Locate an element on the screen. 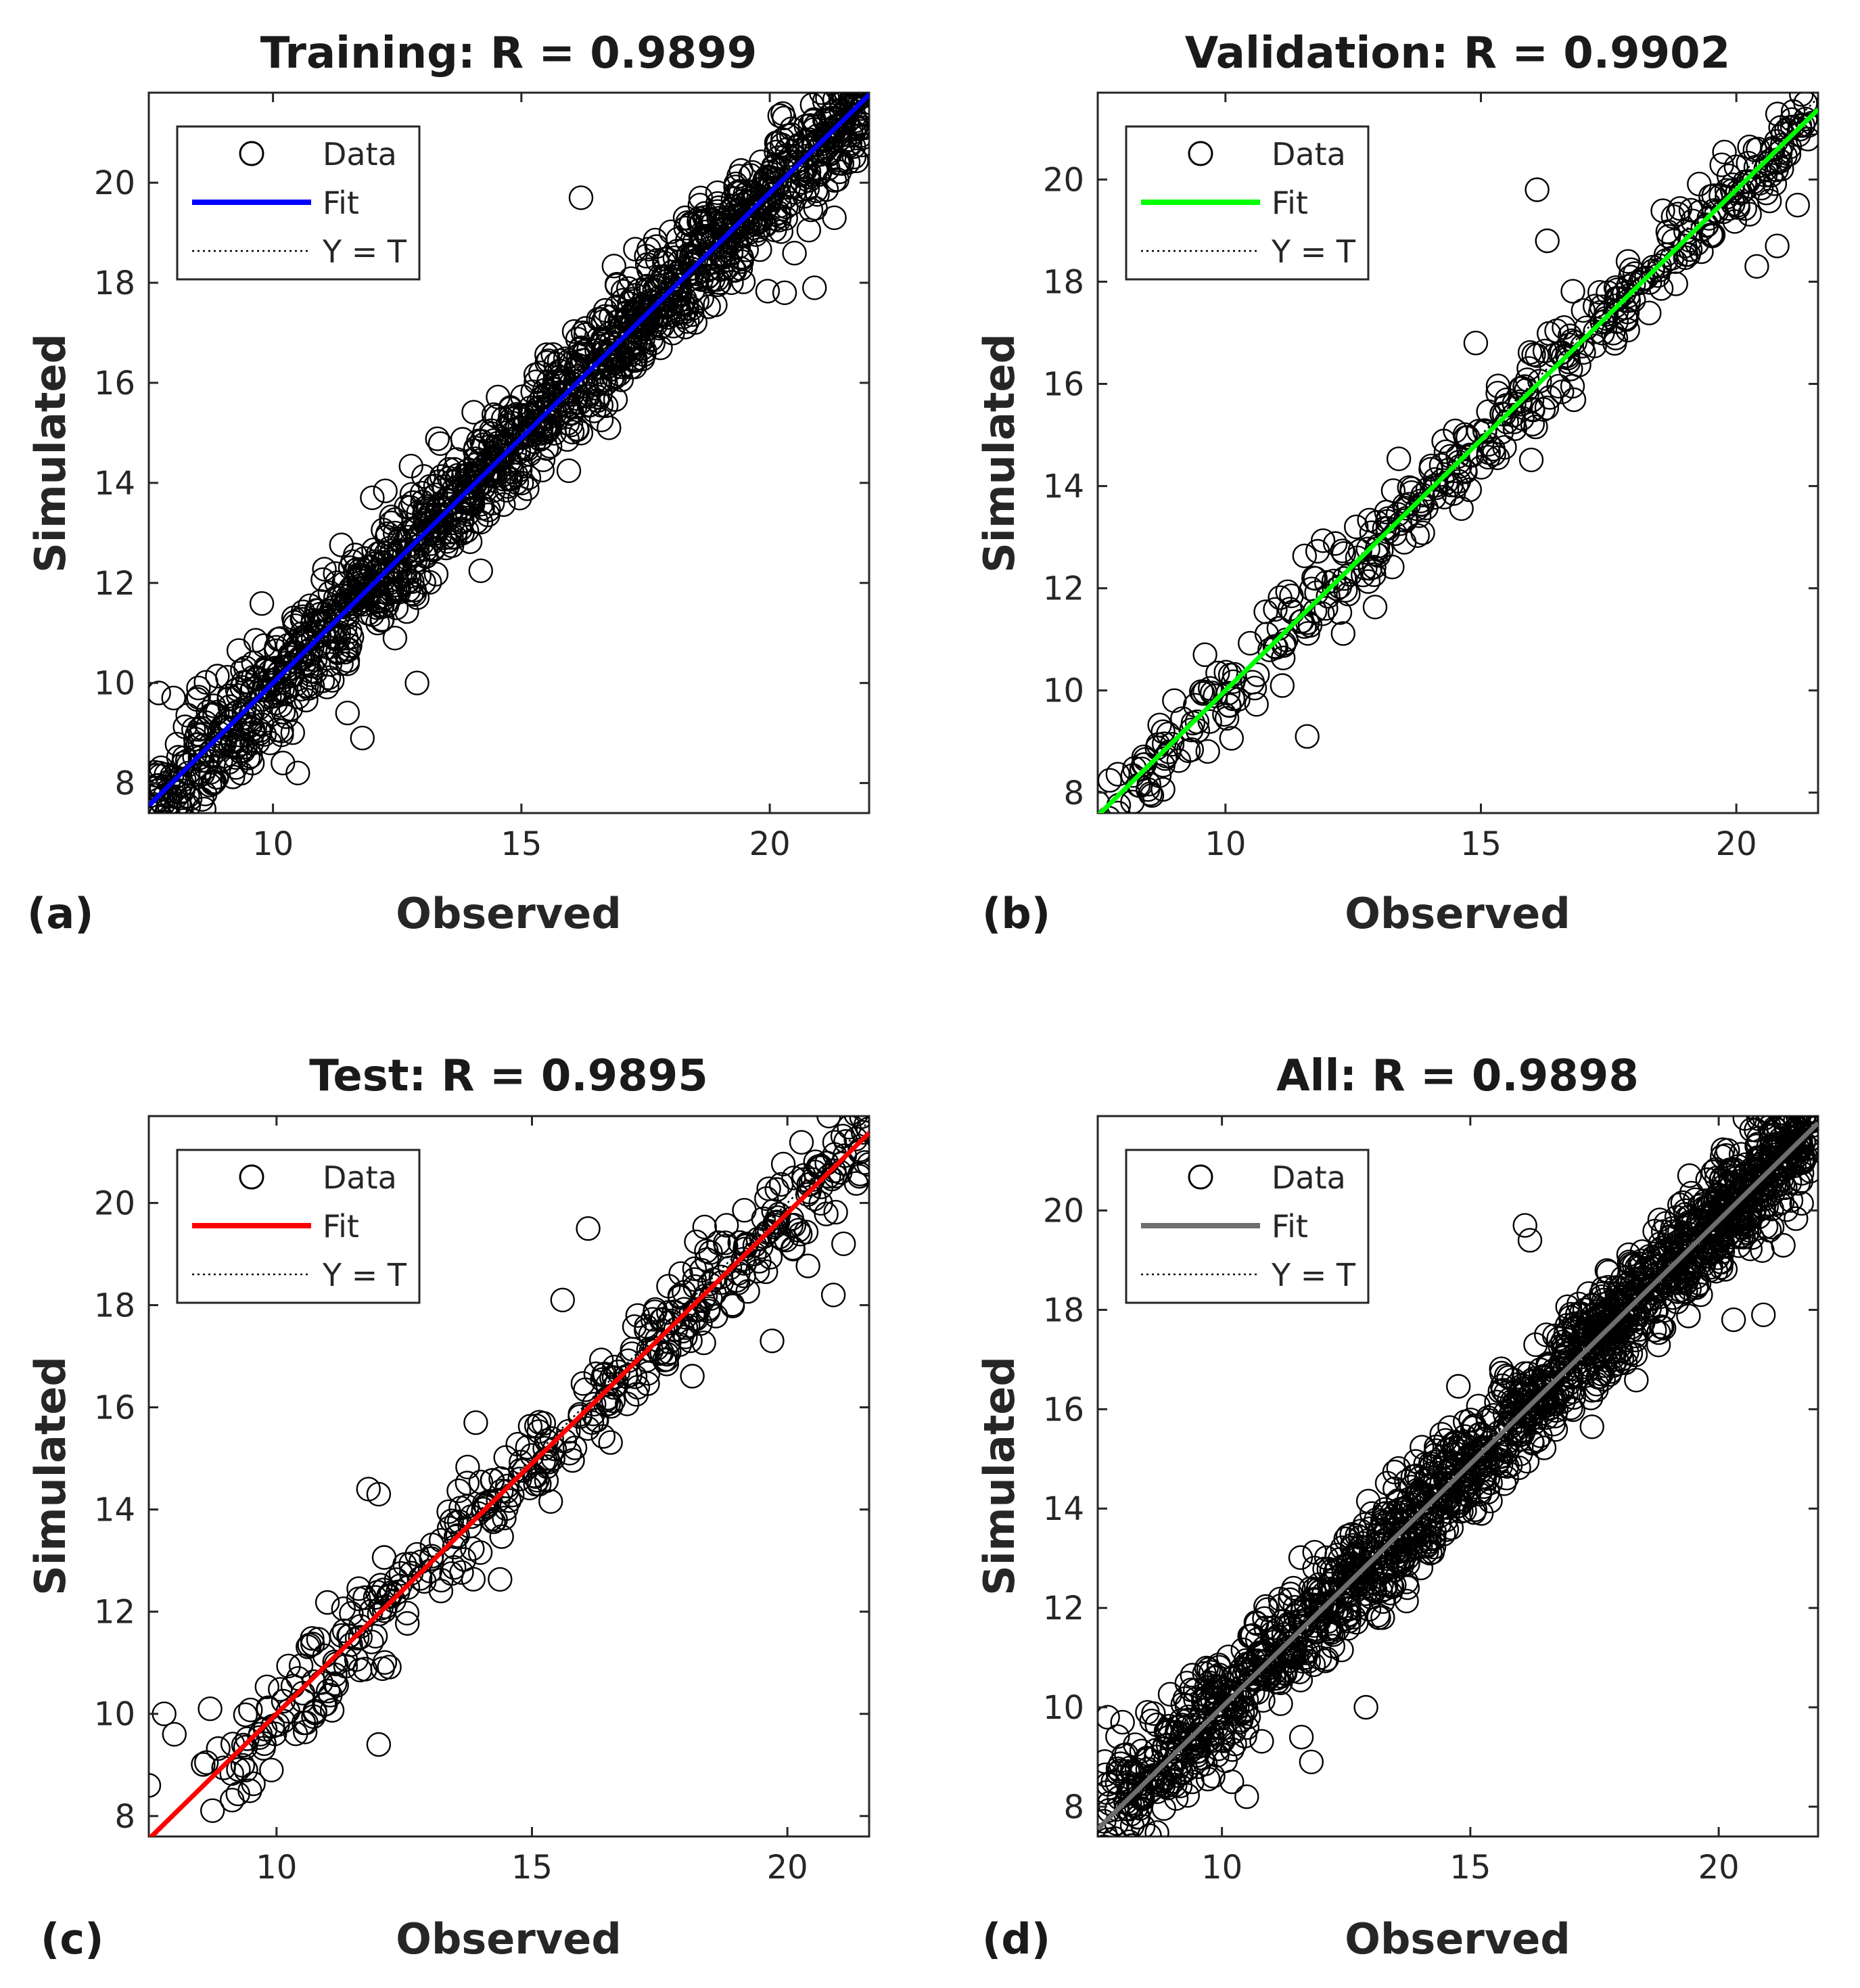  y-tick-label: 14 is located at coordinates (1064, 1509).